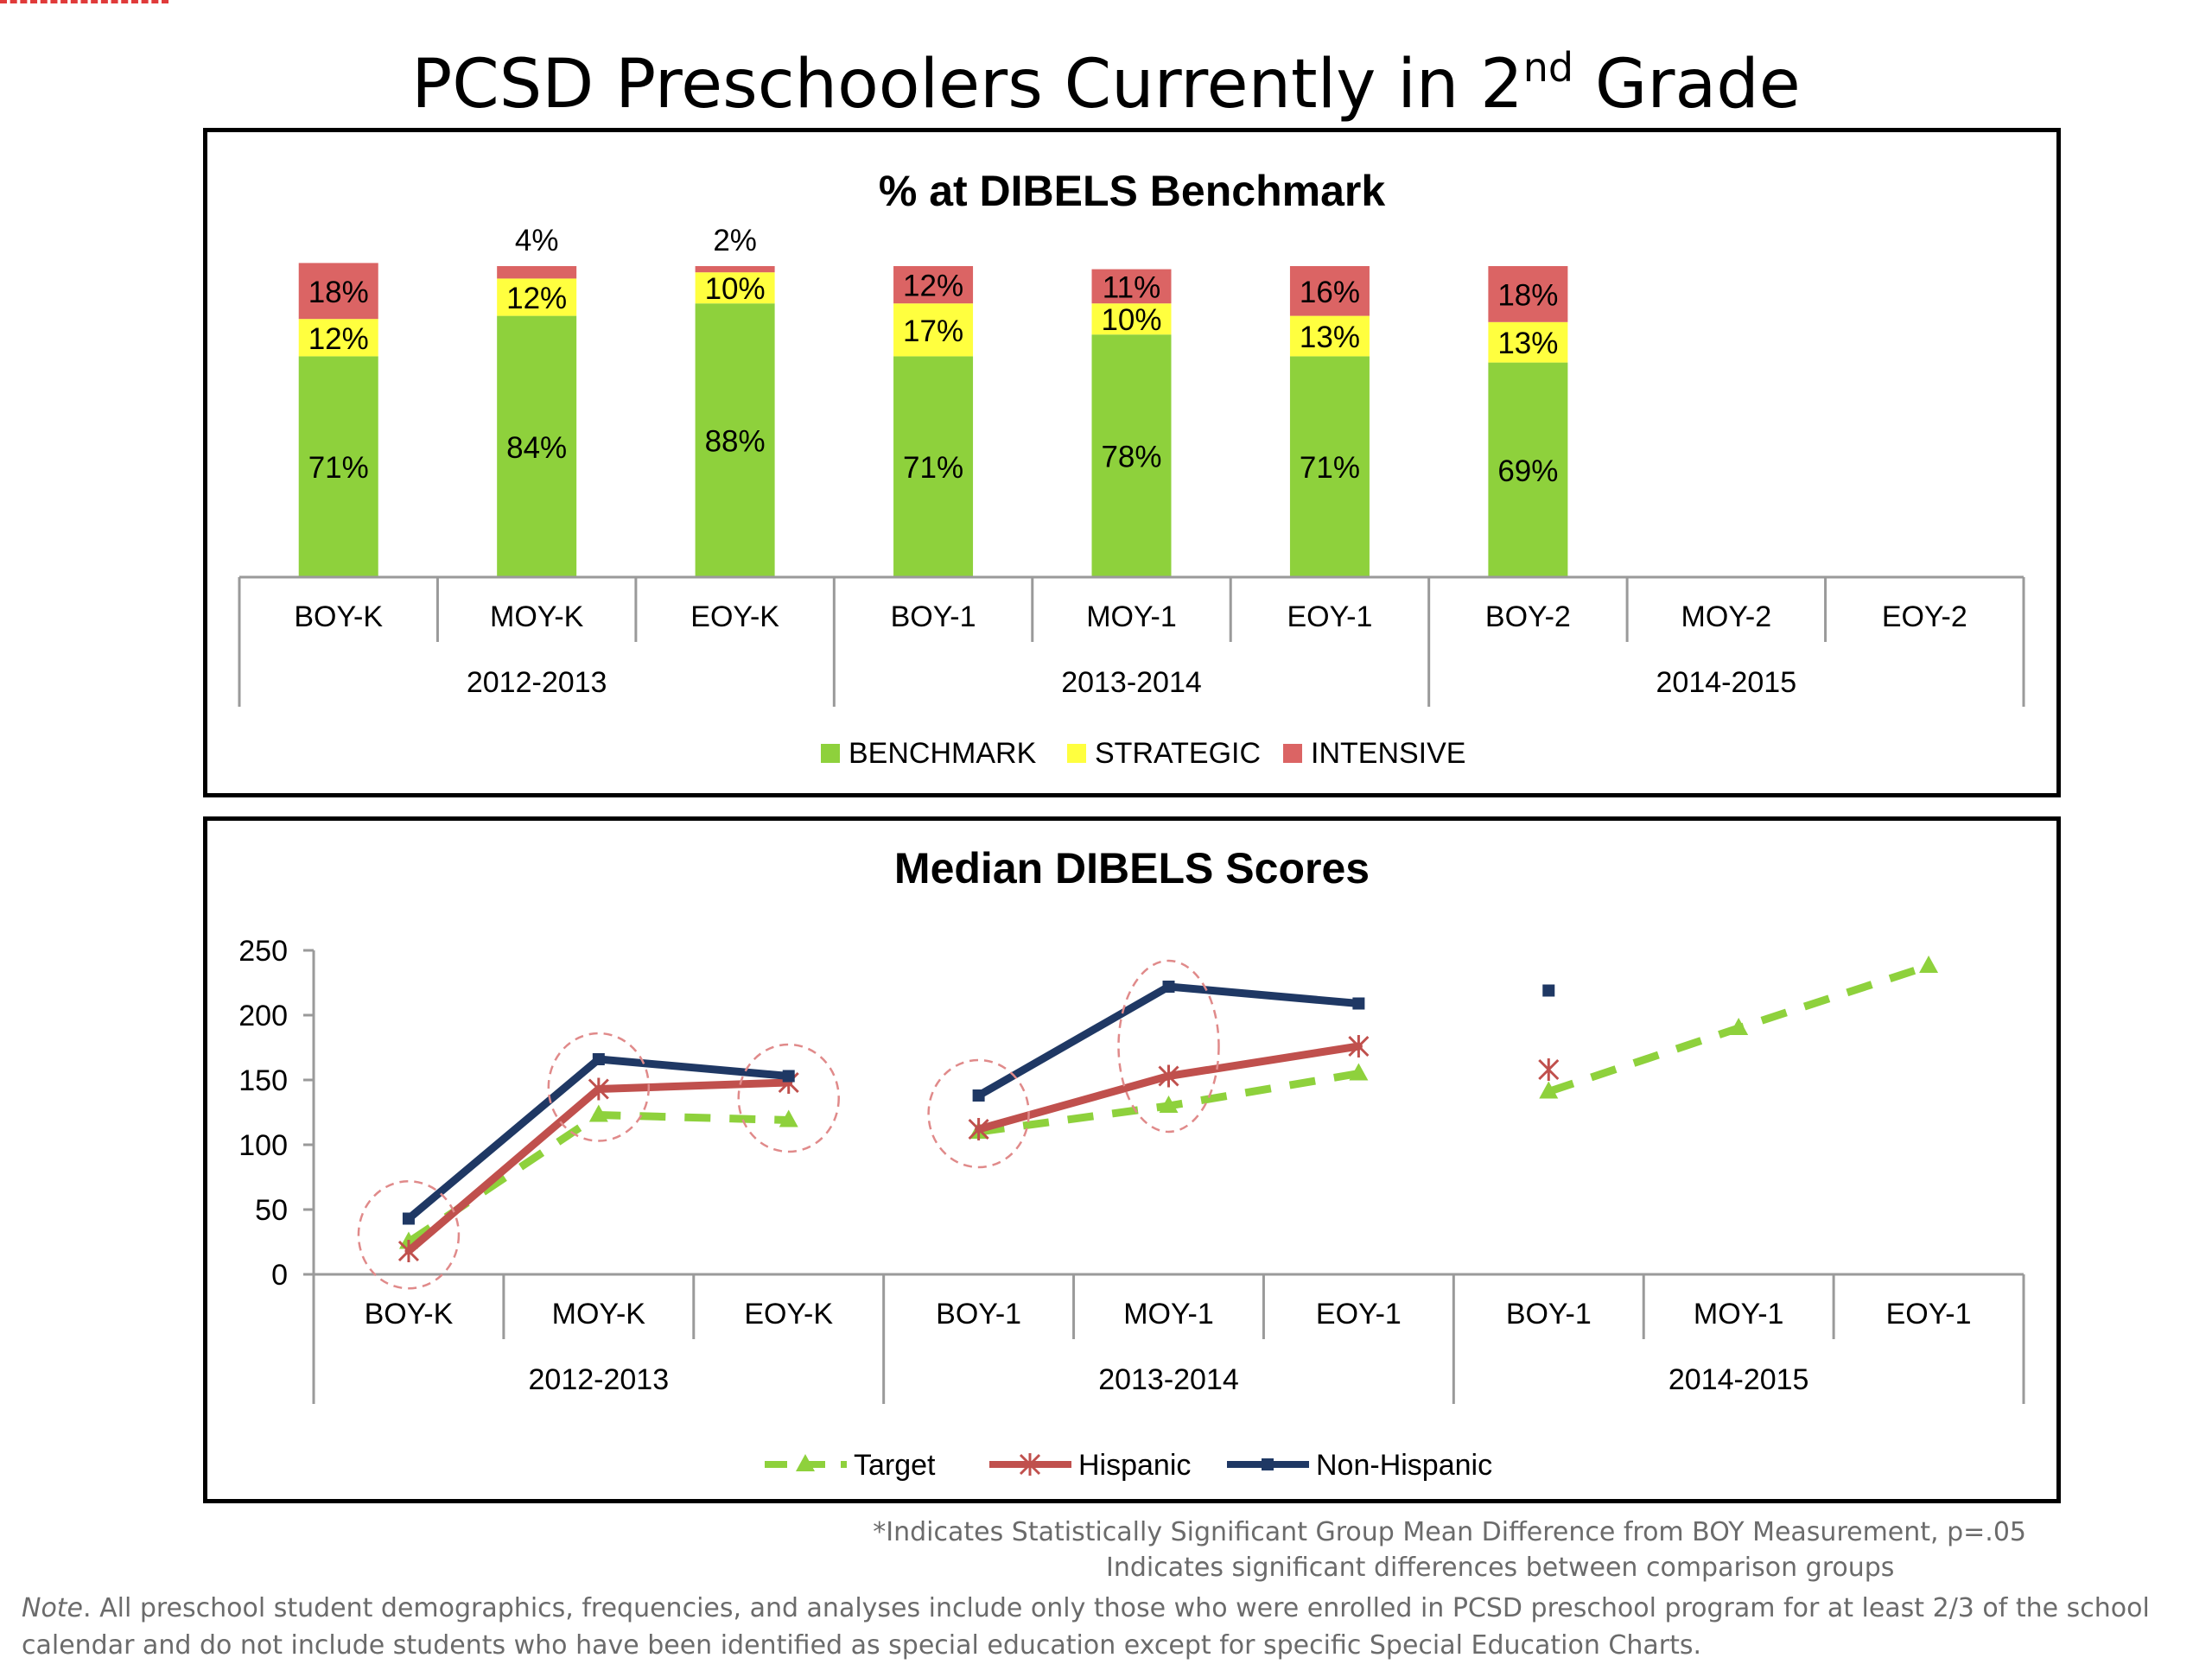  Describe the element at coordinates (967, 85) in the screenshot. I see `page-title-text: PCSD Preschoolers Currently in 2` at that location.